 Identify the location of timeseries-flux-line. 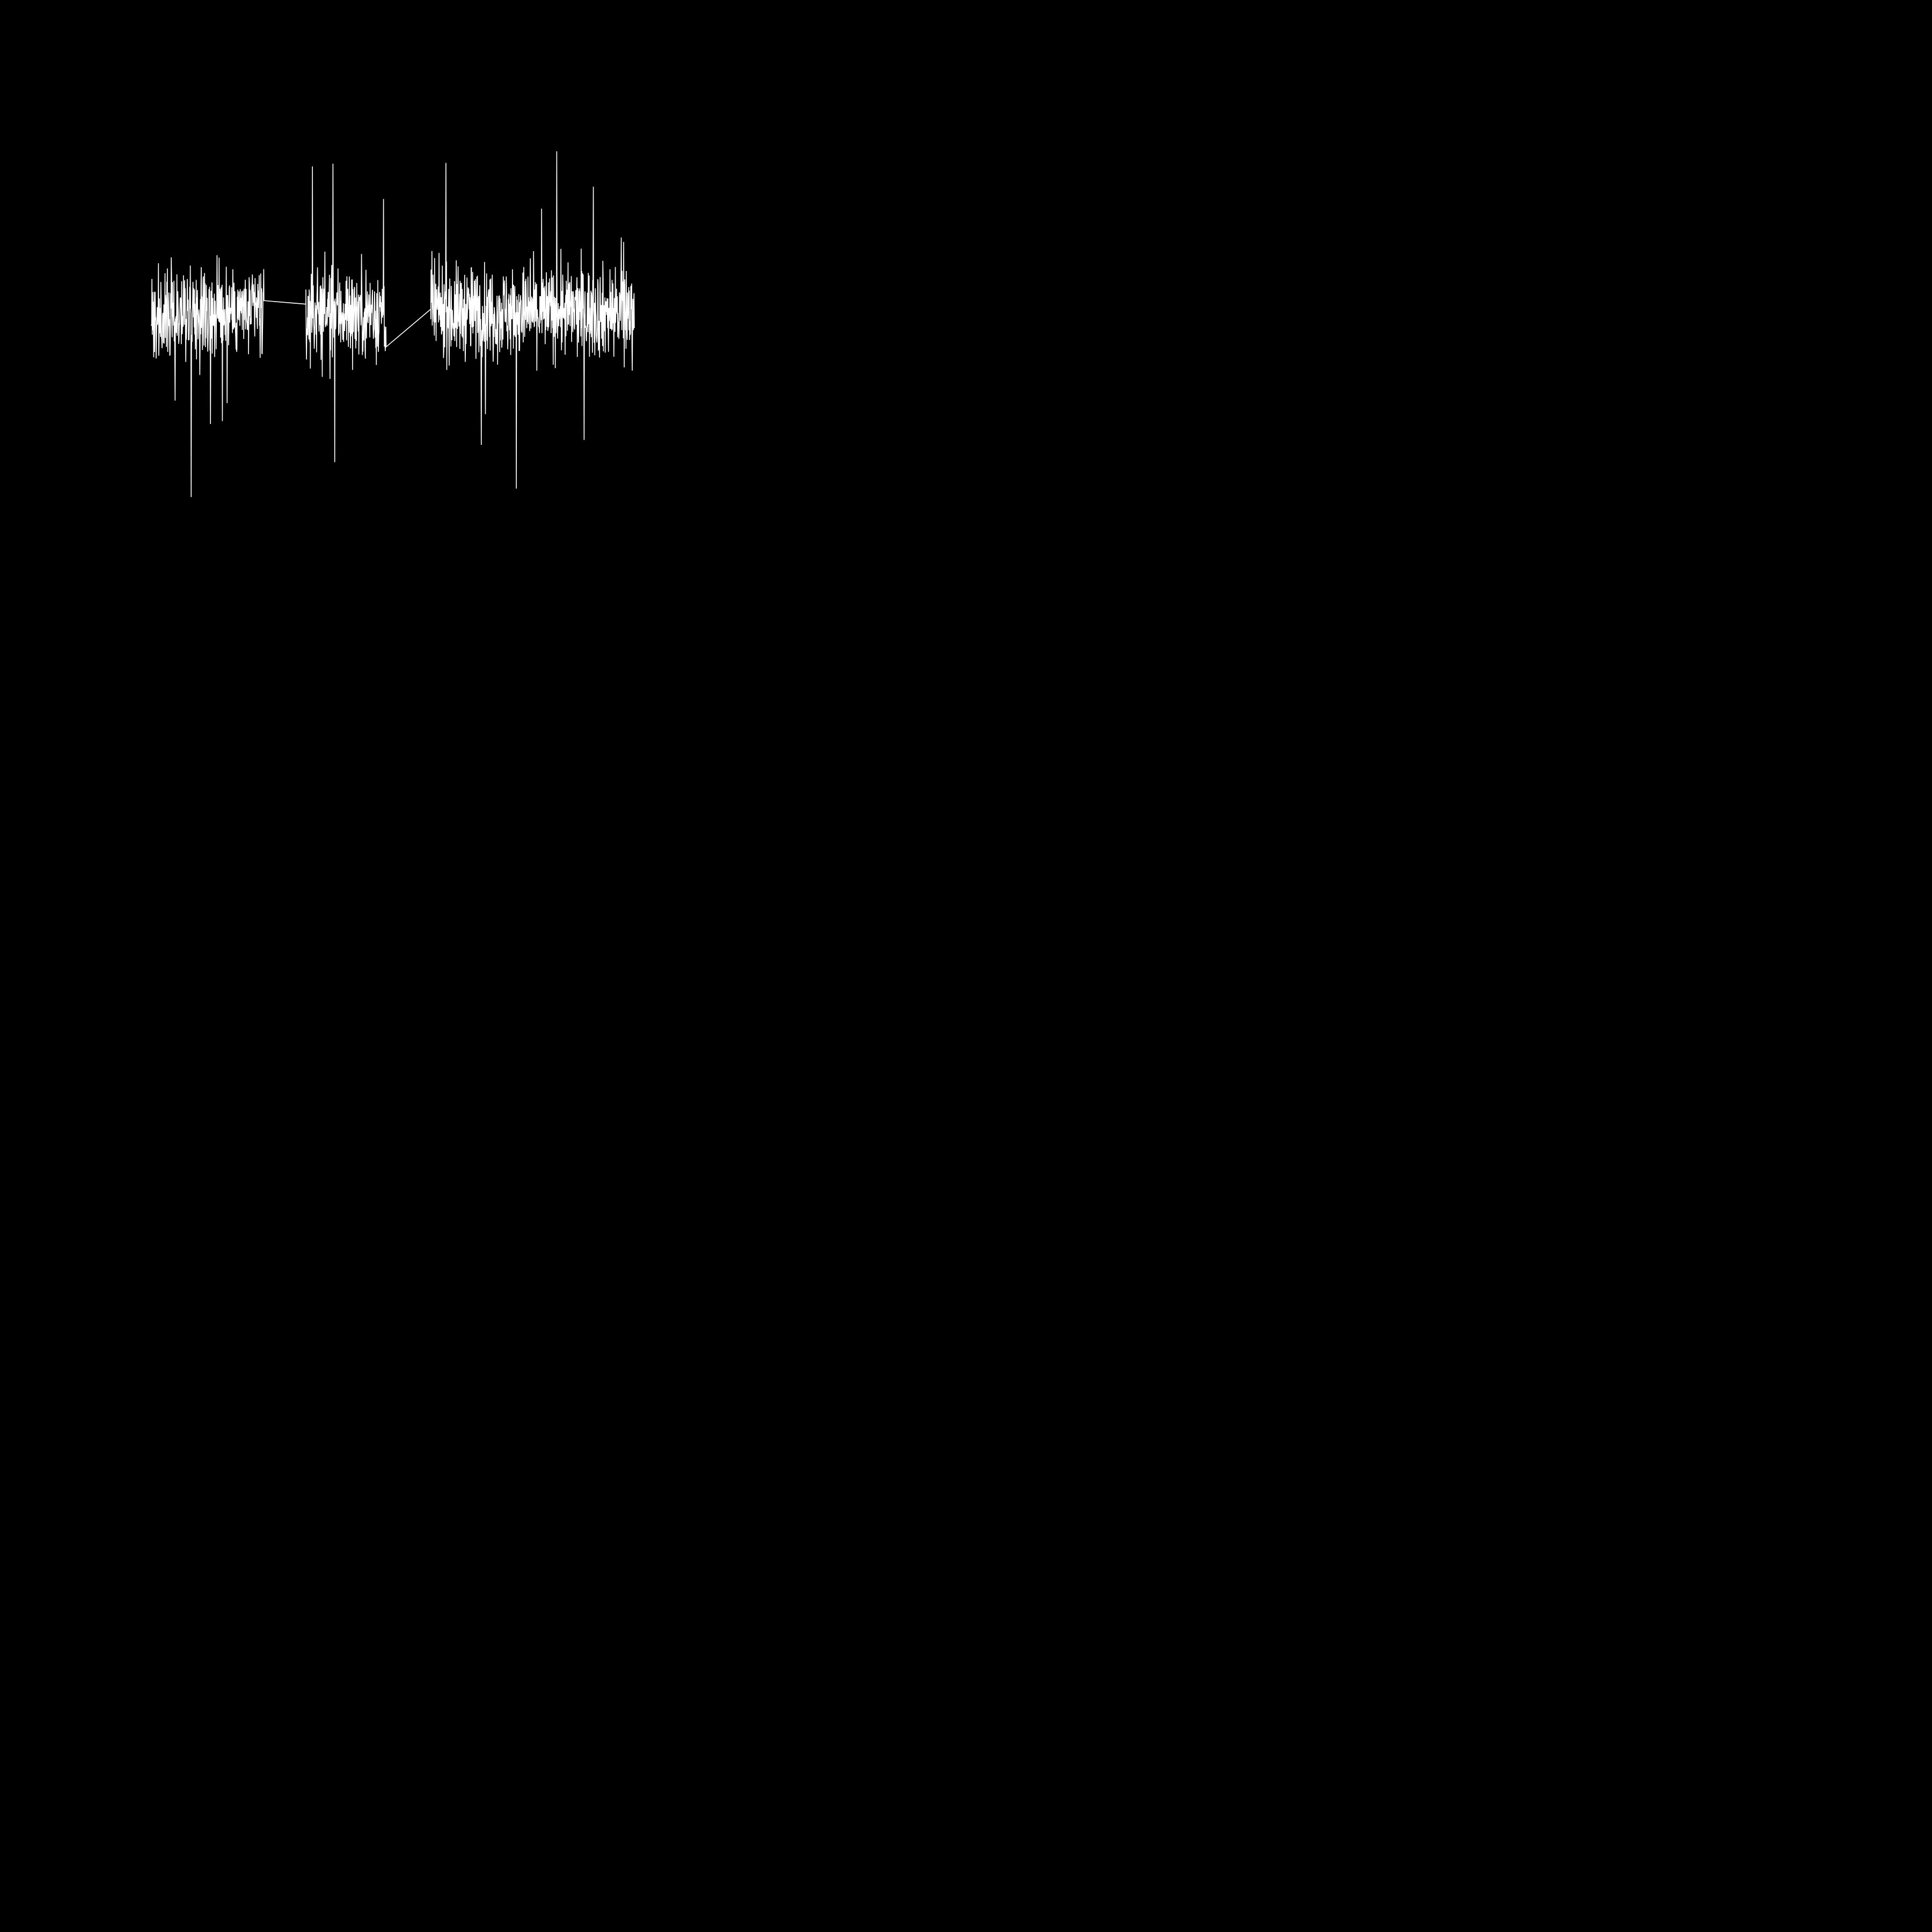
(393, 324).